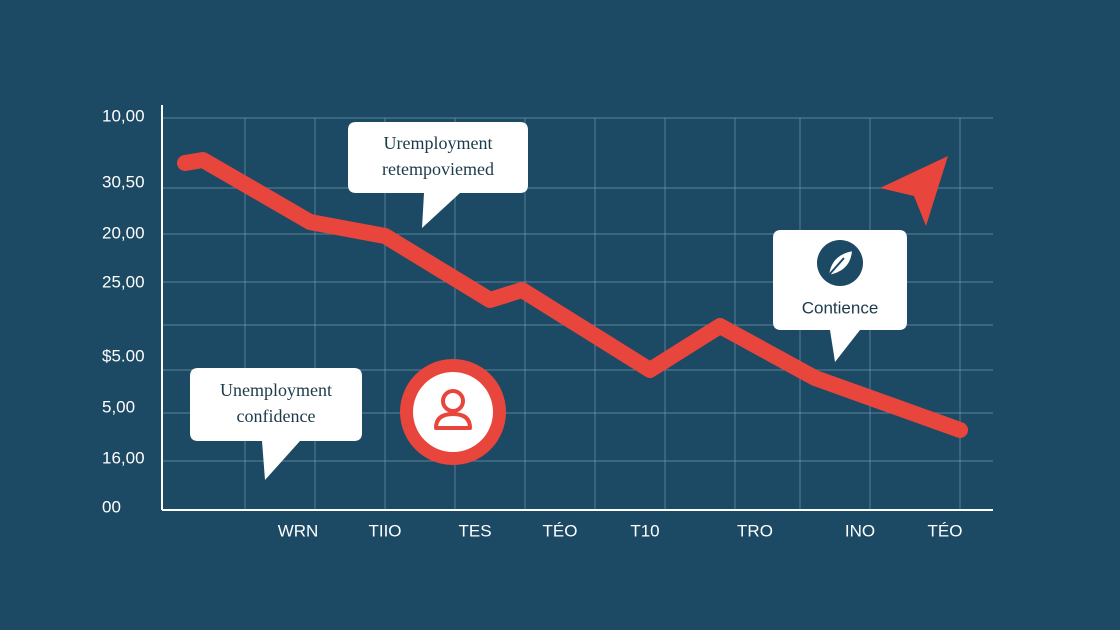 The height and width of the screenshot is (630, 1120). Describe the element at coordinates (123, 181) in the screenshot. I see `y-axis-label: 30,50` at that location.